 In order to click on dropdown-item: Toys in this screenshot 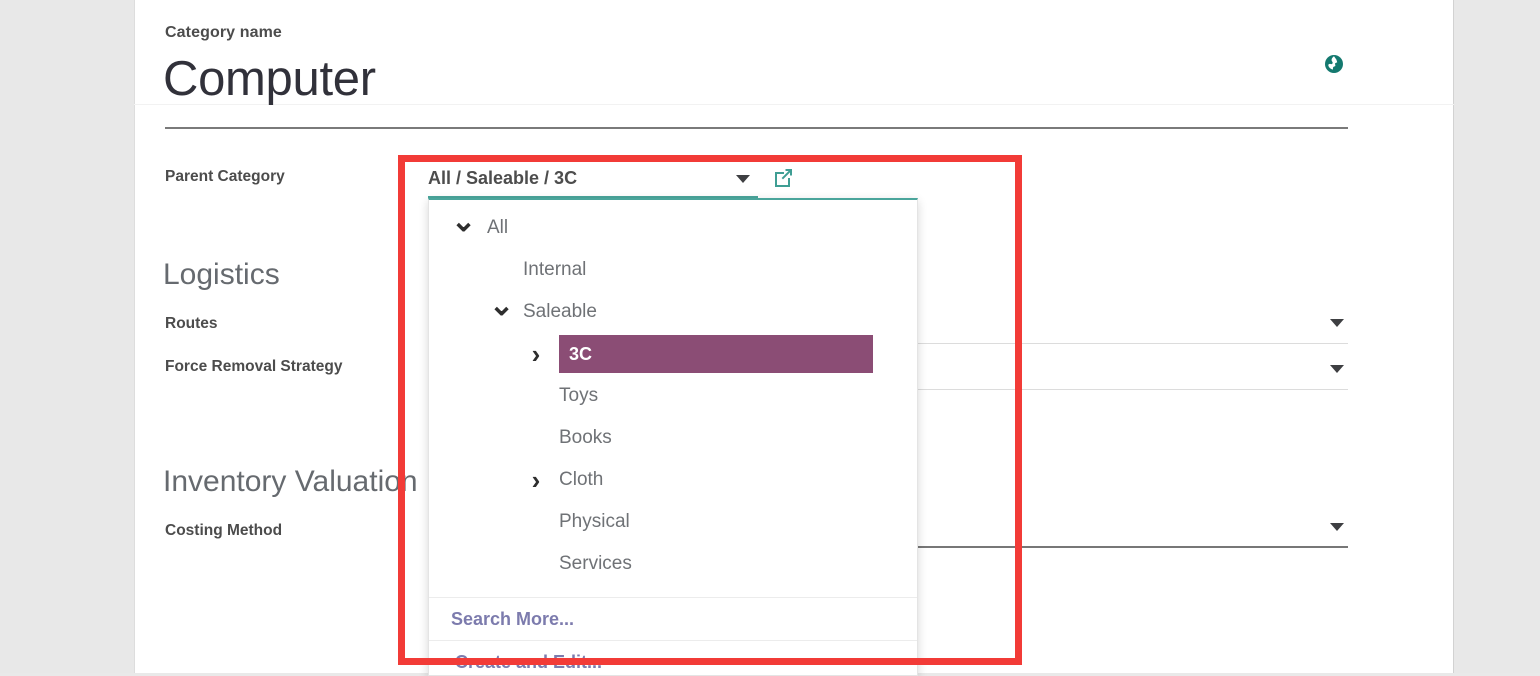, I will do `click(673, 396)`.